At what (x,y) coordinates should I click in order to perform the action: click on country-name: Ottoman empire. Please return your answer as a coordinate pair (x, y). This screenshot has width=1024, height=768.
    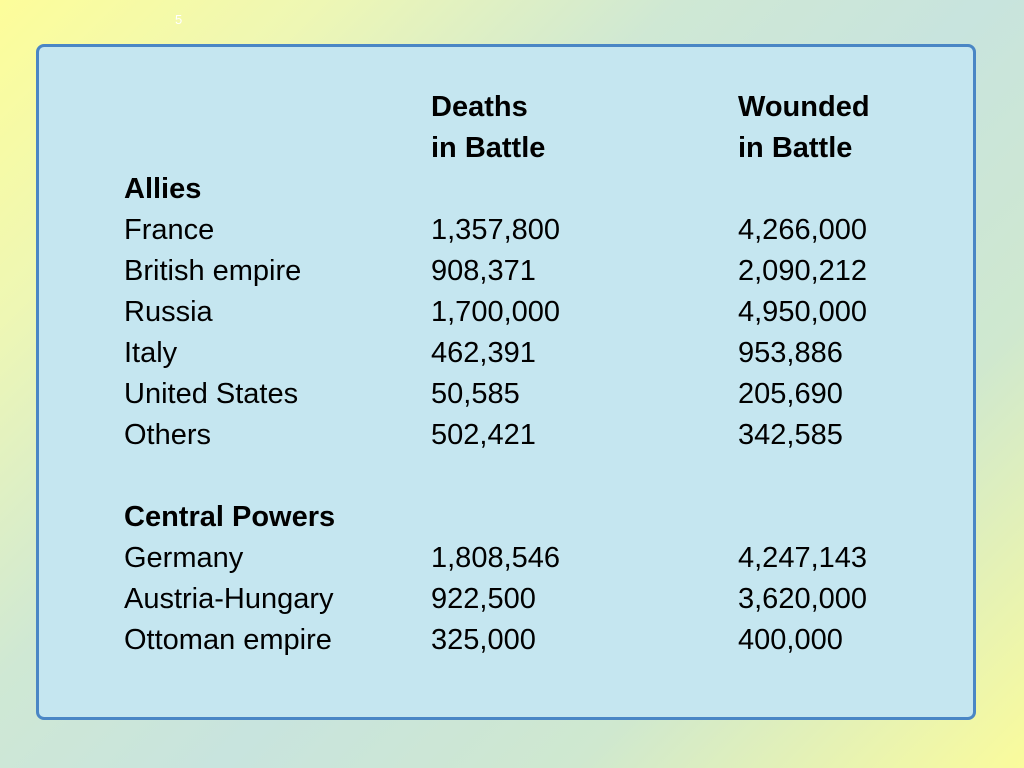
    Looking at the image, I should click on (228, 640).